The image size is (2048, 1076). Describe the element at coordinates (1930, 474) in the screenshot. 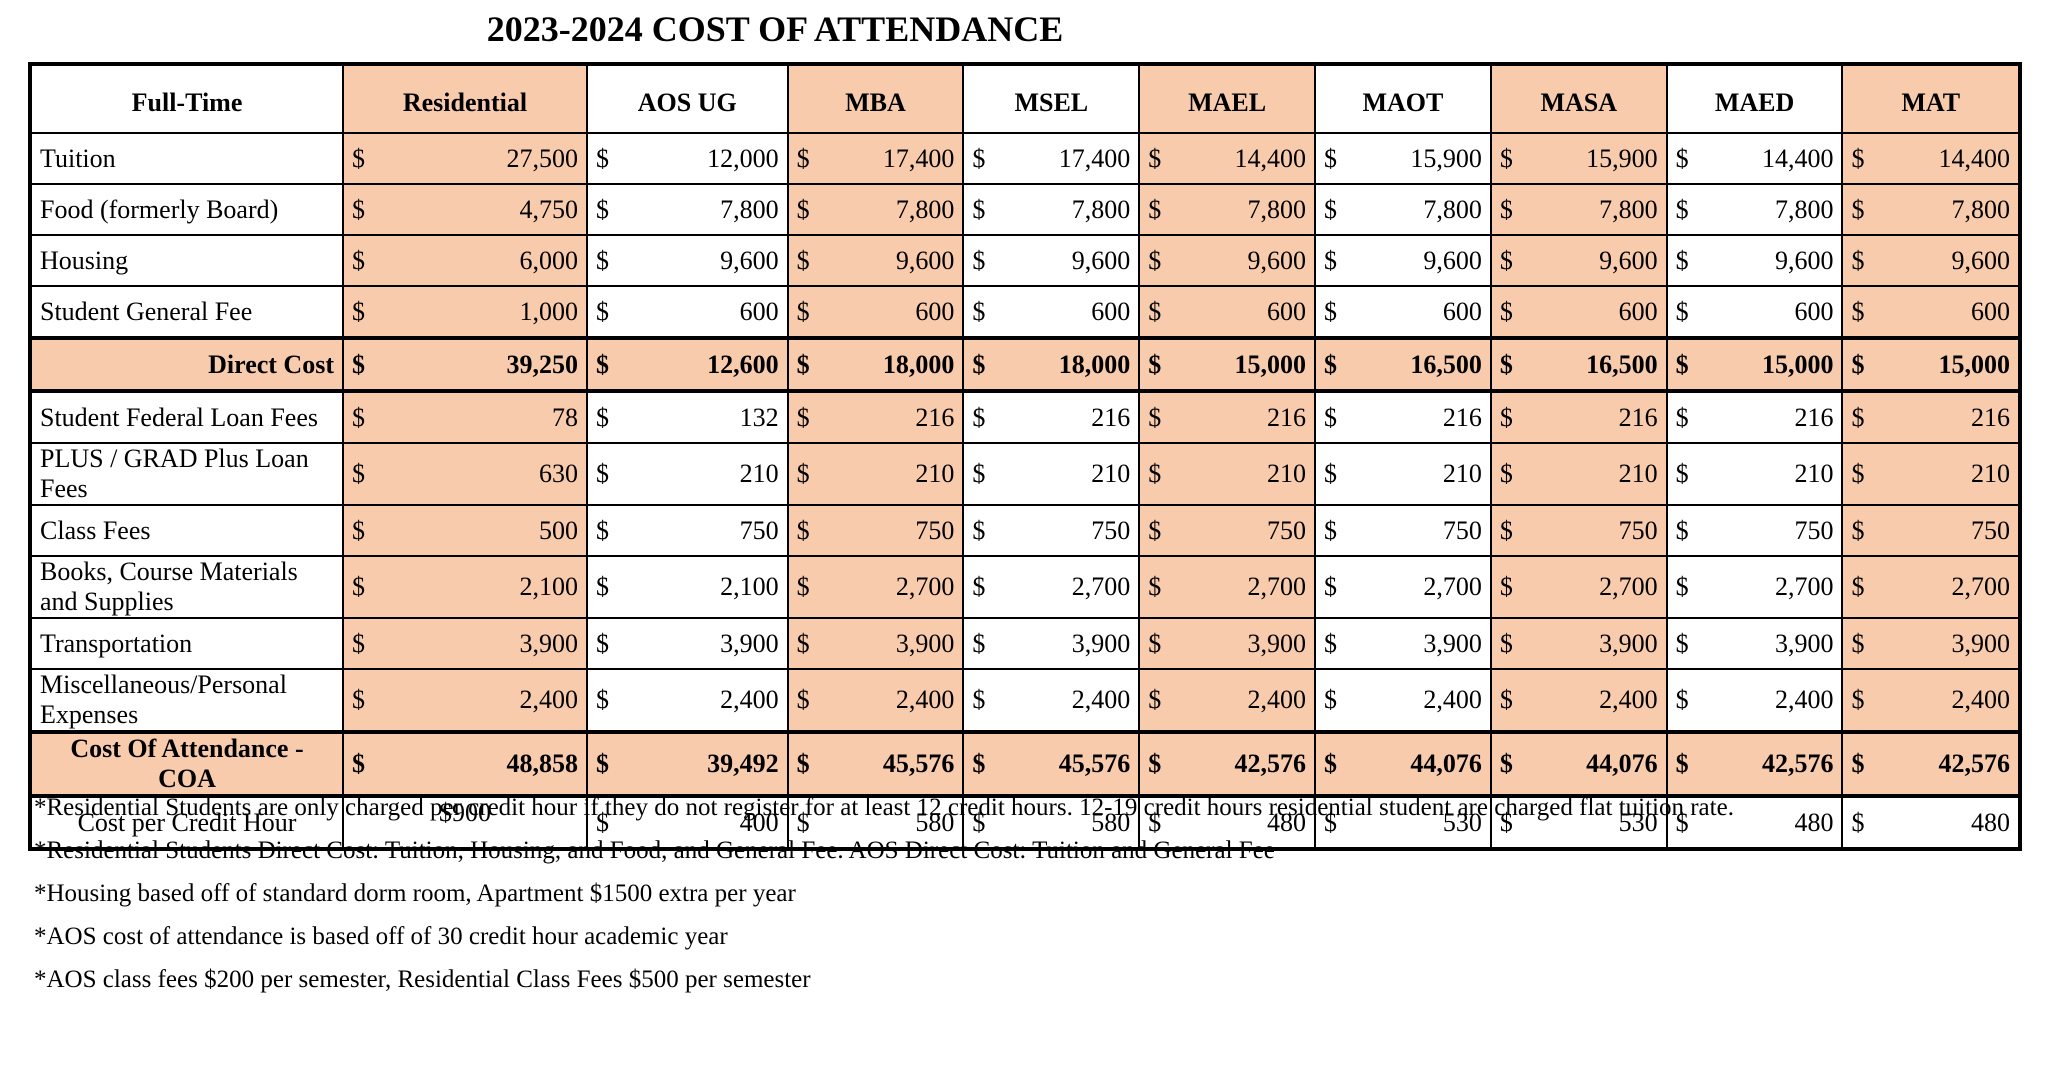

I see `cell-amount: $210` at that location.